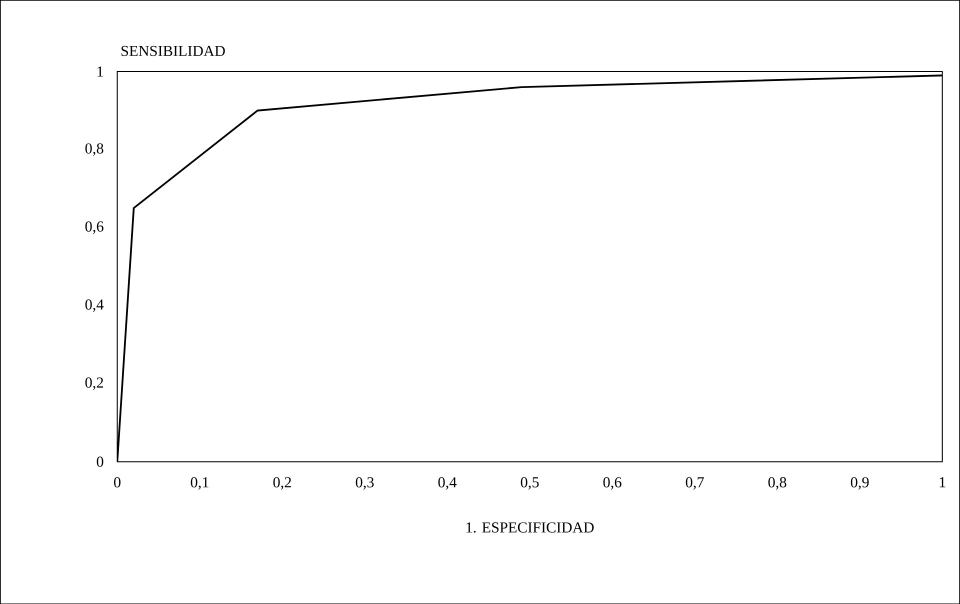 The image size is (960, 604). I want to click on x-axis-title: 1. ESPECIFICIDAD, so click(530, 527).